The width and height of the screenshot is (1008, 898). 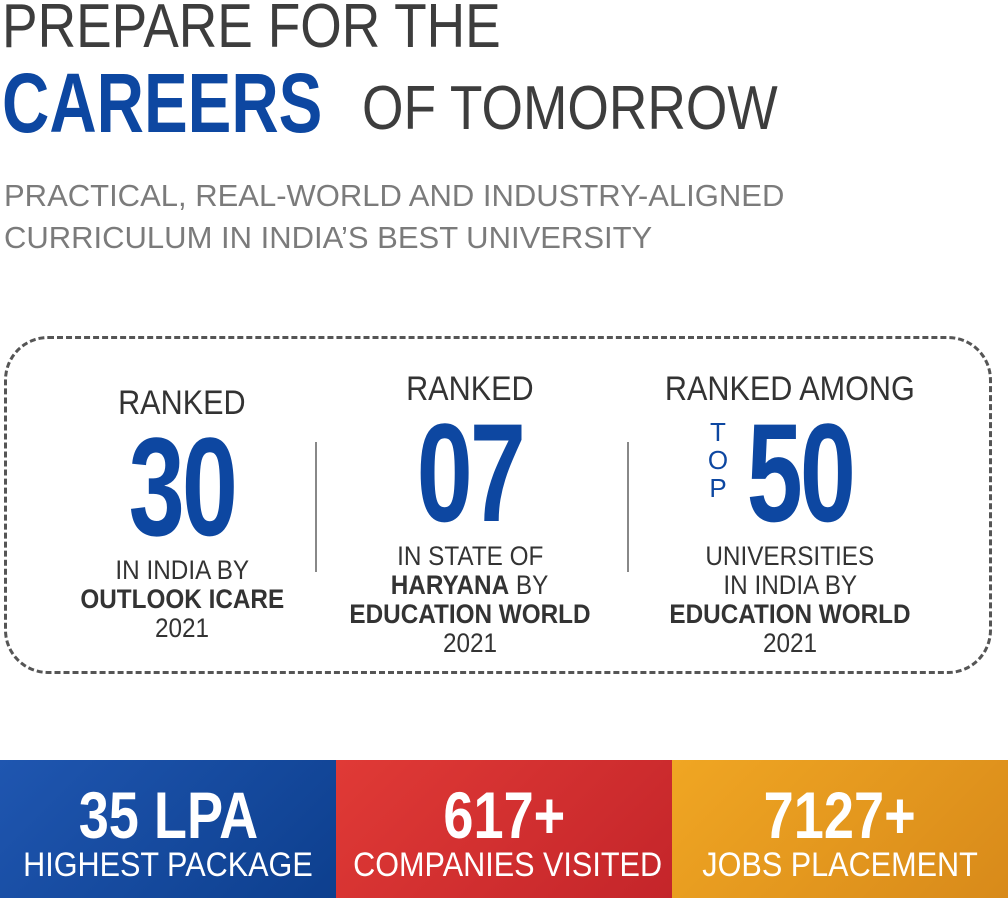 I want to click on stat-highest-package: 35 LPA HIGHEST PACKAGE, so click(x=168, y=829).